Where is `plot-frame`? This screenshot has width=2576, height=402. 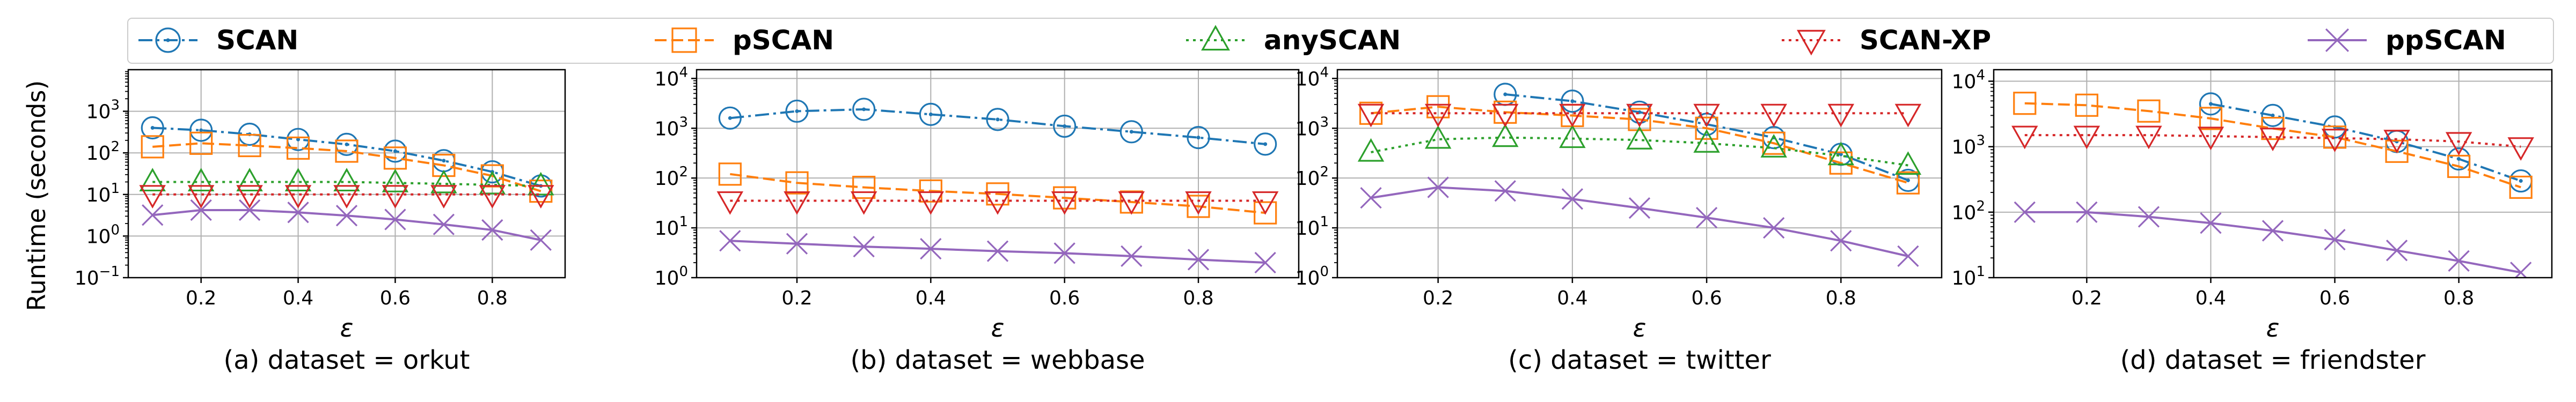
plot-frame is located at coordinates (346, 174).